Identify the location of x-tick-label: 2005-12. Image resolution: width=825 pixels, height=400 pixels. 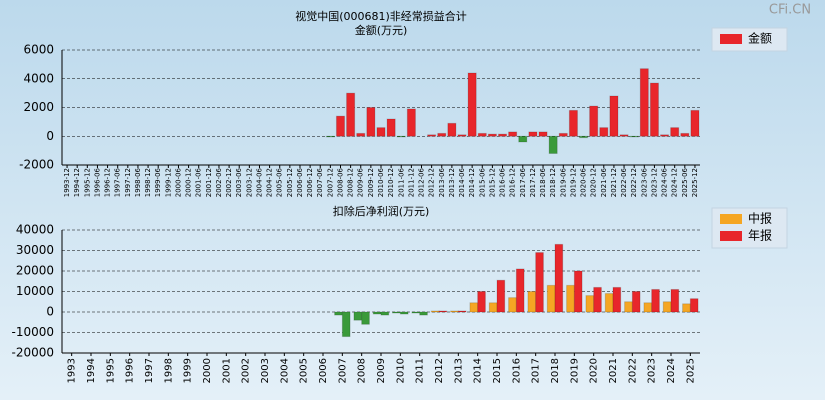
(290, 182).